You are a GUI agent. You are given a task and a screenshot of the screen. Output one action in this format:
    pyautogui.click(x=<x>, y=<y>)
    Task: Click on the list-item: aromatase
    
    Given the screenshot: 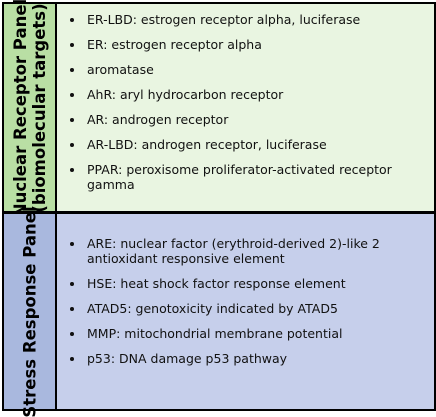 What is the action you would take?
    pyautogui.click(x=247, y=69)
    